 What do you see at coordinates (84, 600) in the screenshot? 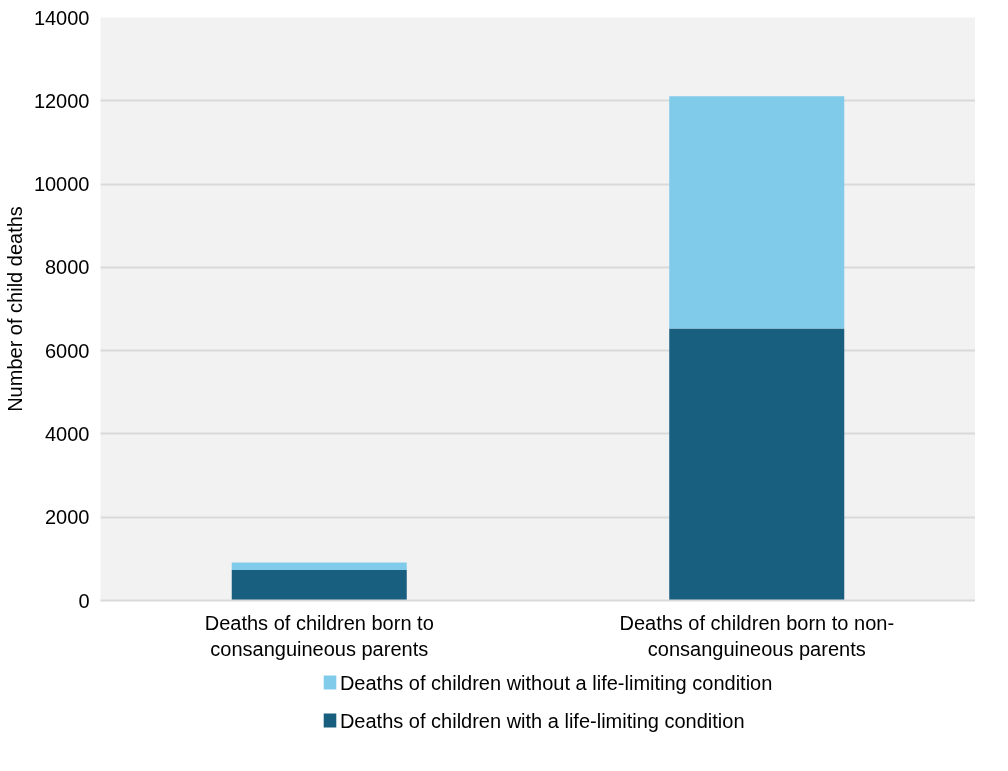
I see `y-tick-label: 0` at bounding box center [84, 600].